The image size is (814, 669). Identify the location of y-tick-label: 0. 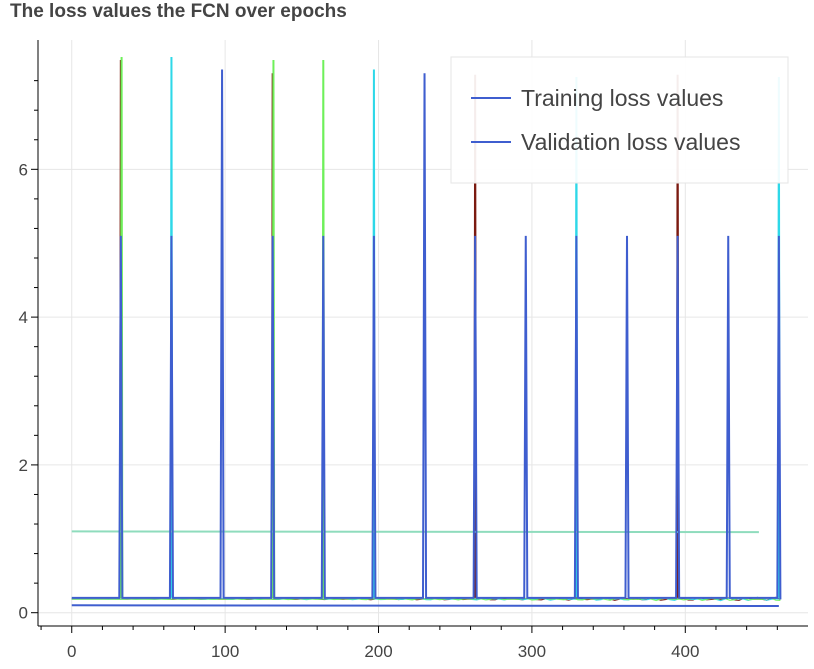
(23, 613).